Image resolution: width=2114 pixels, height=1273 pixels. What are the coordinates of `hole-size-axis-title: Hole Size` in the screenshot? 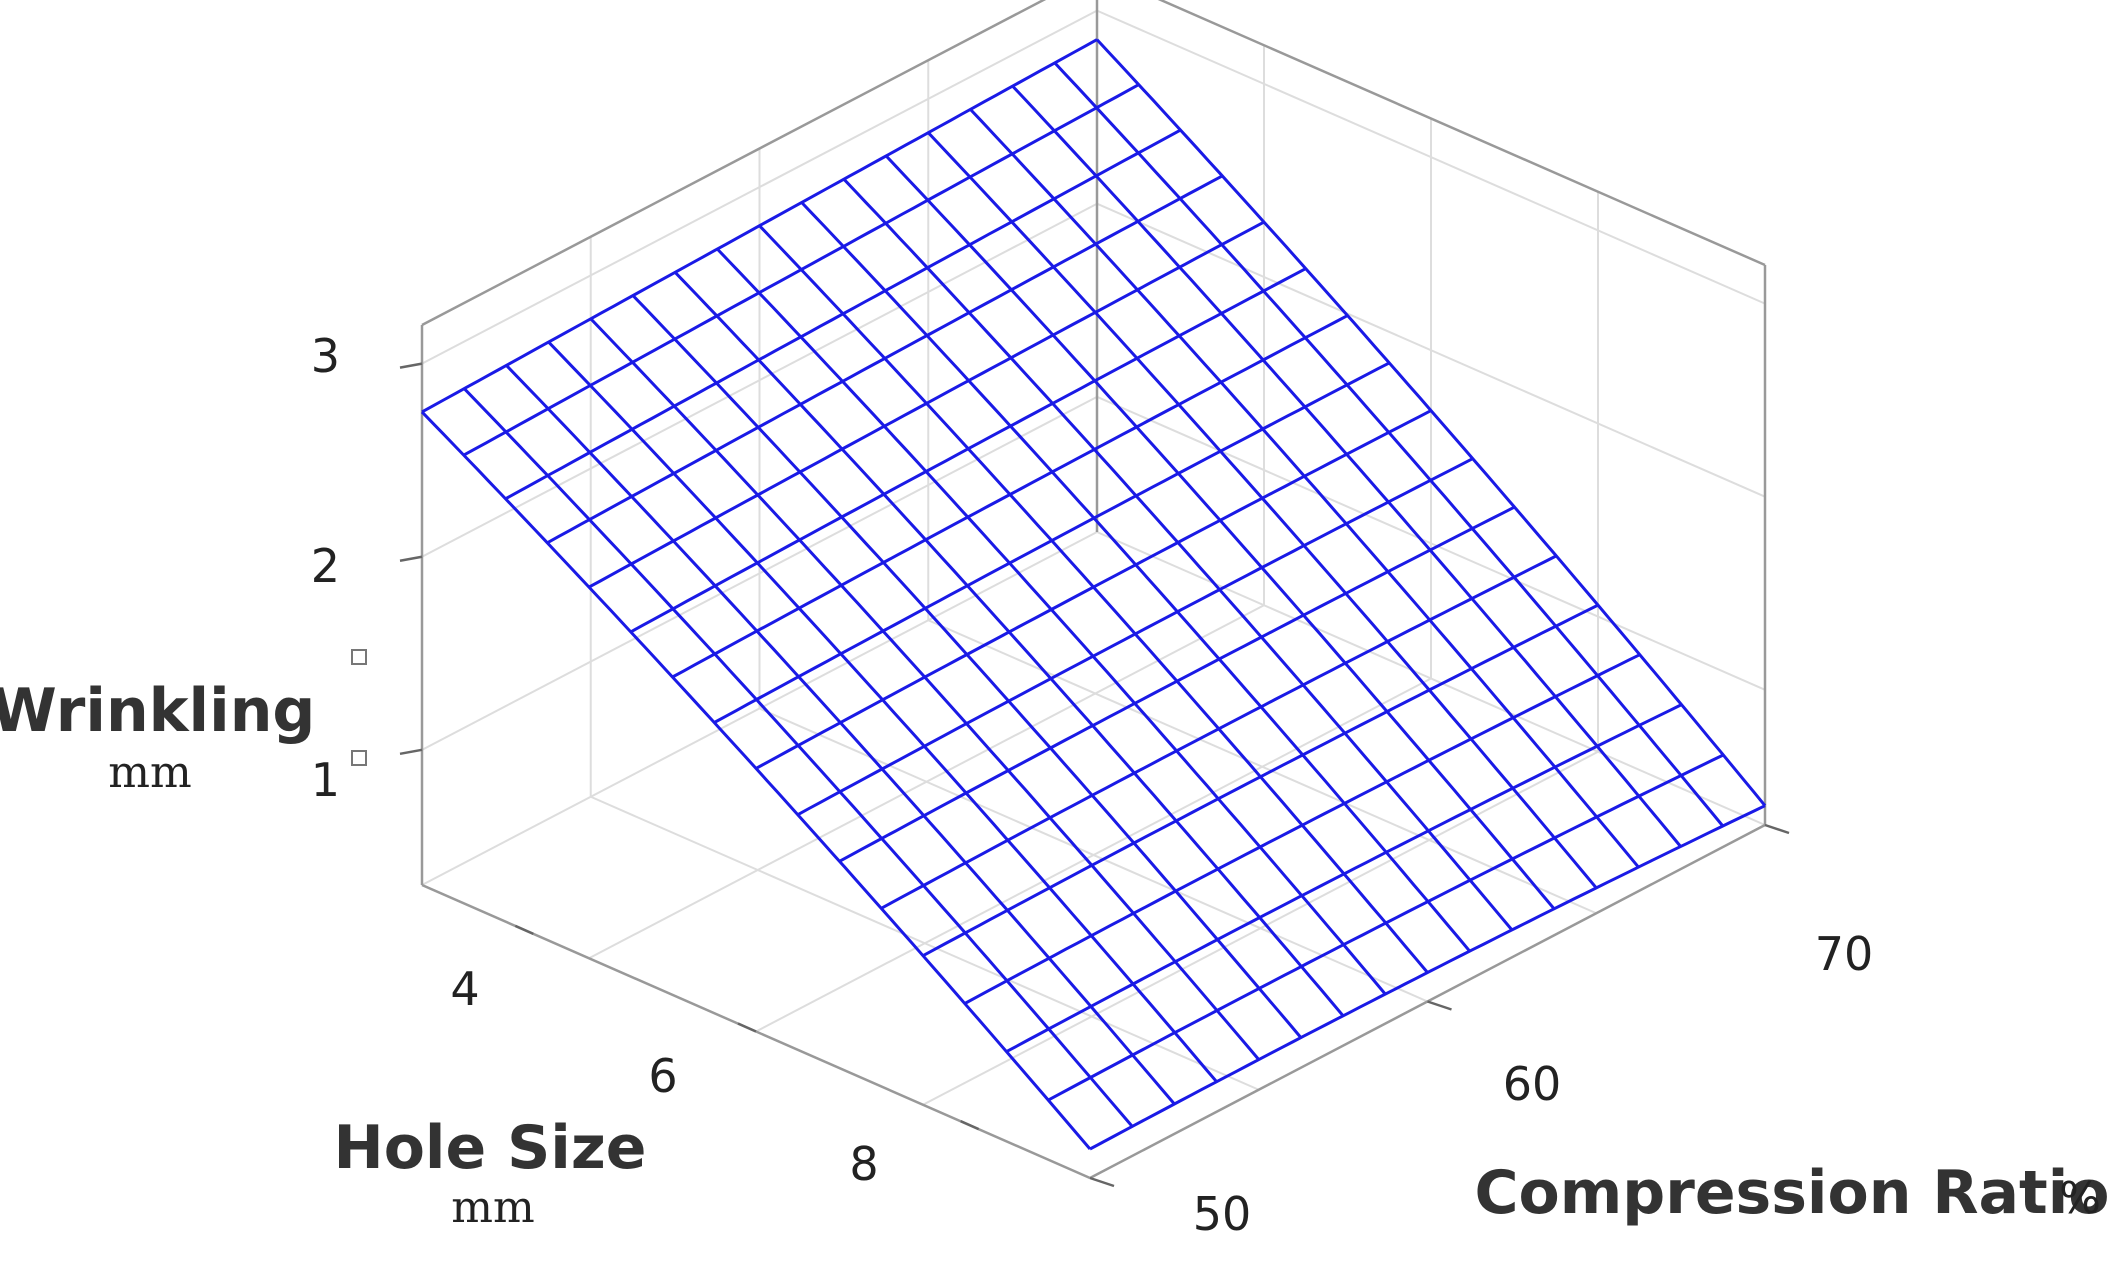 It's located at (490, 1148).